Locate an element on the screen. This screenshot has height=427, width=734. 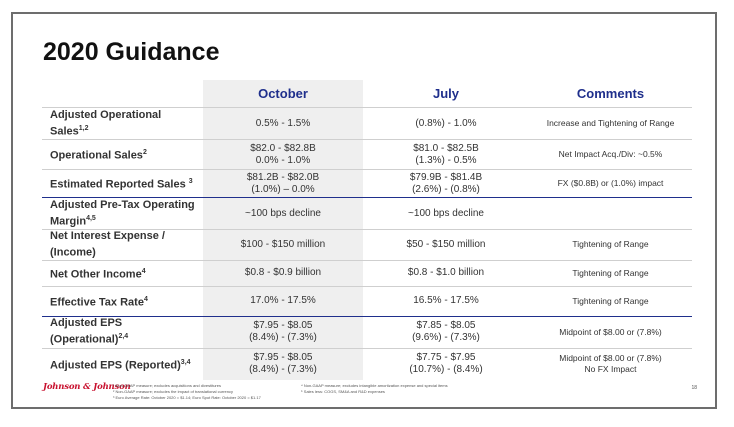
row-label: Operational Sales2 is located at coordinates (122, 154).